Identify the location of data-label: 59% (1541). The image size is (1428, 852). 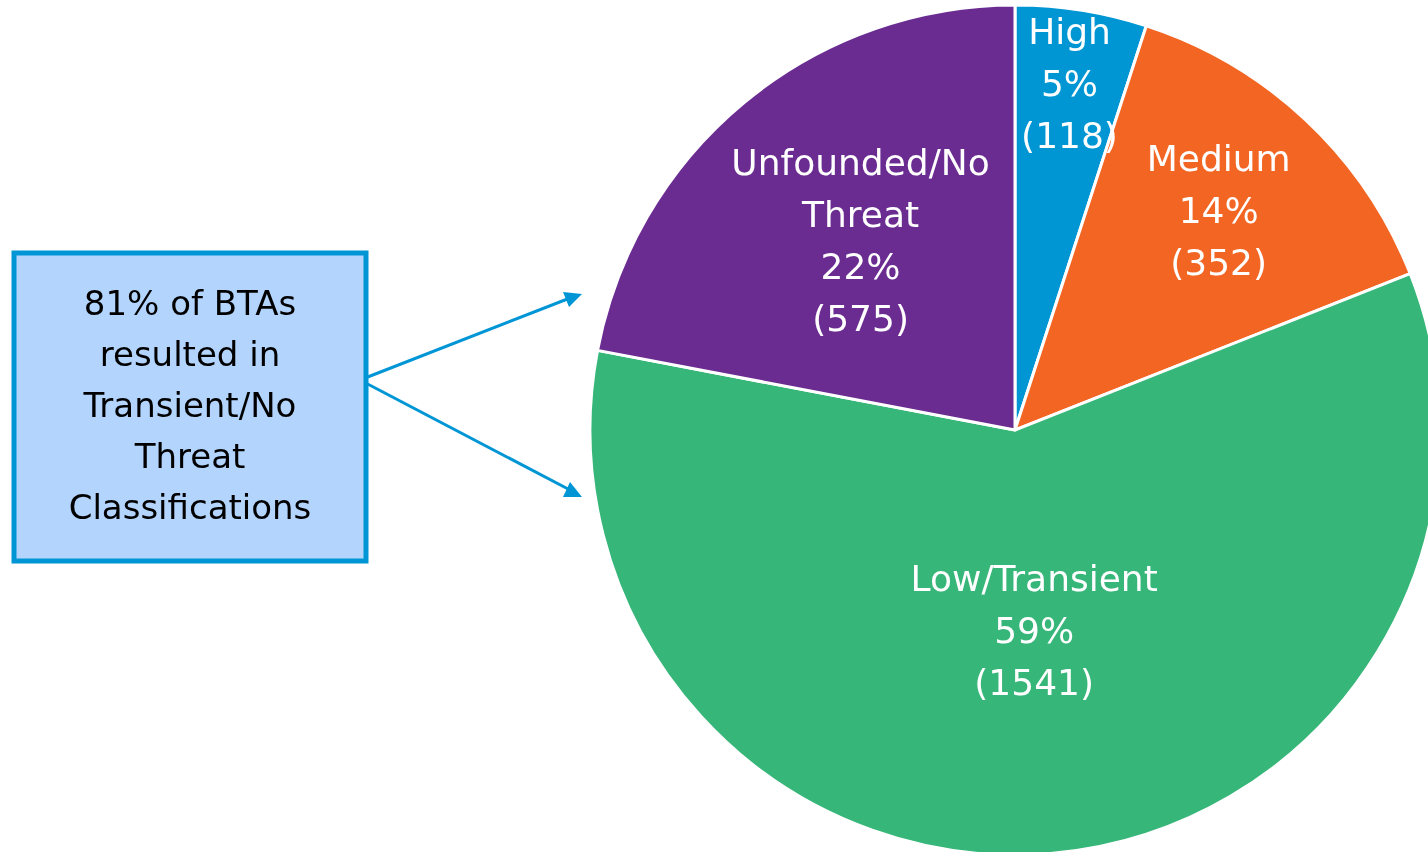
(1034, 657).